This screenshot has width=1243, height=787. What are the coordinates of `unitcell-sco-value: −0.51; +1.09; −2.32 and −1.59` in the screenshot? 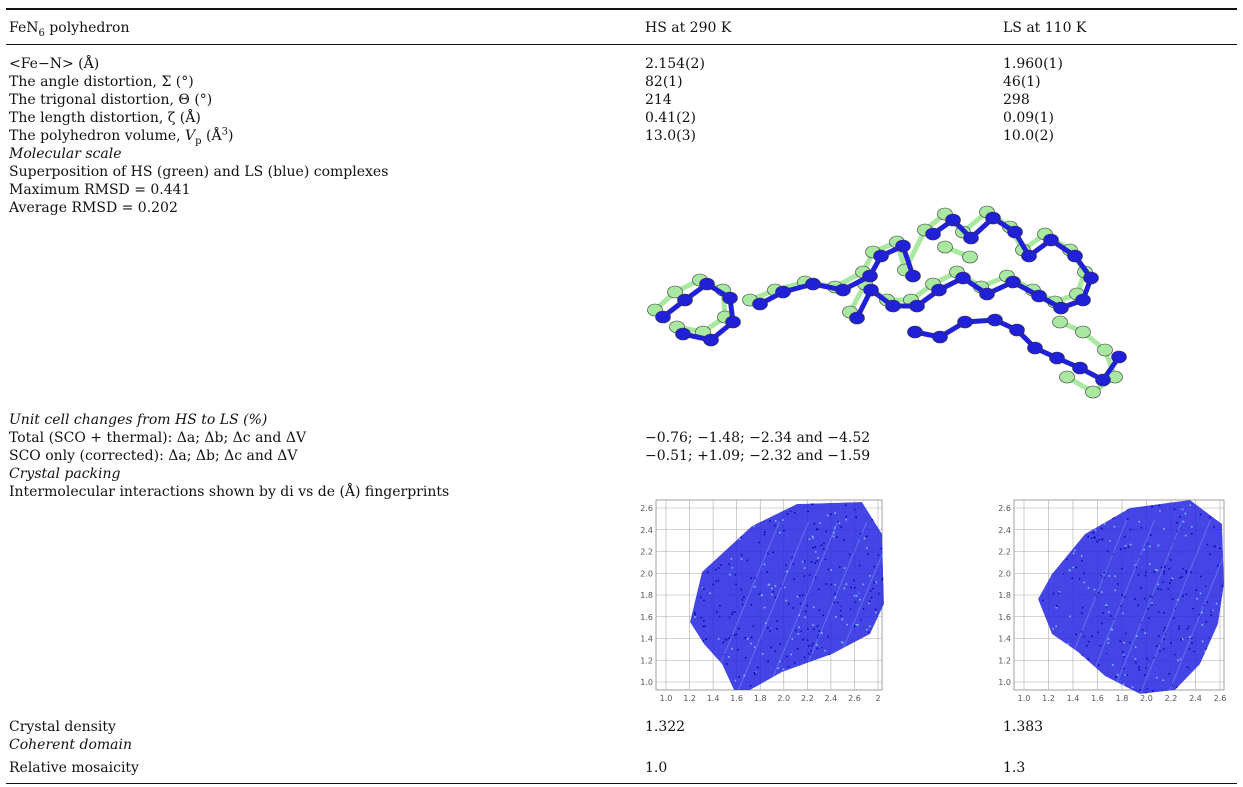 It's located at (758, 456).